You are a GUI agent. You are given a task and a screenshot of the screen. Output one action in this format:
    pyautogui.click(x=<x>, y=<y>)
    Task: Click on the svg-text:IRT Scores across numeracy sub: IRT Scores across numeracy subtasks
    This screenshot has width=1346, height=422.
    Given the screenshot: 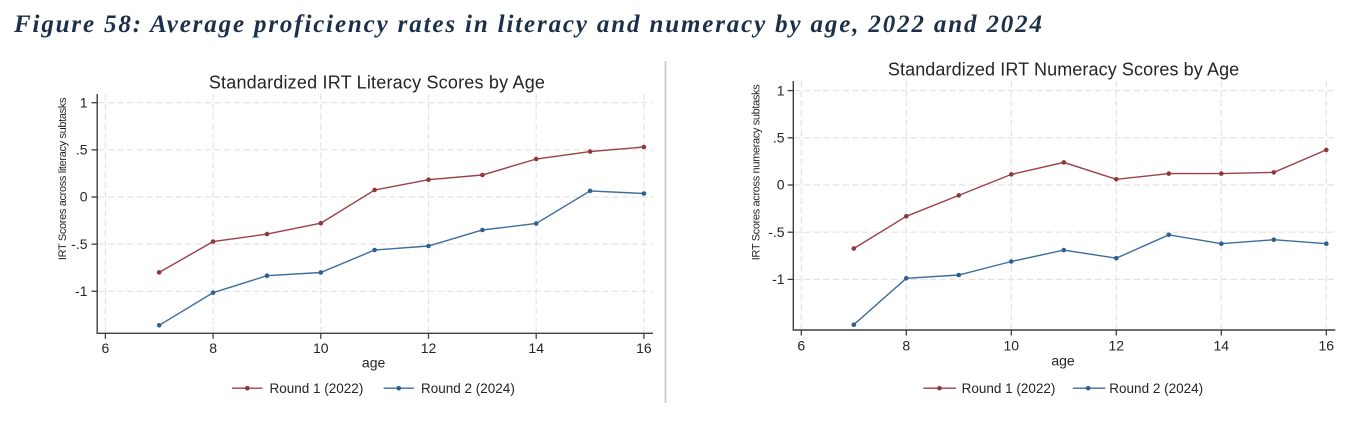 What is the action you would take?
    pyautogui.click(x=757, y=172)
    